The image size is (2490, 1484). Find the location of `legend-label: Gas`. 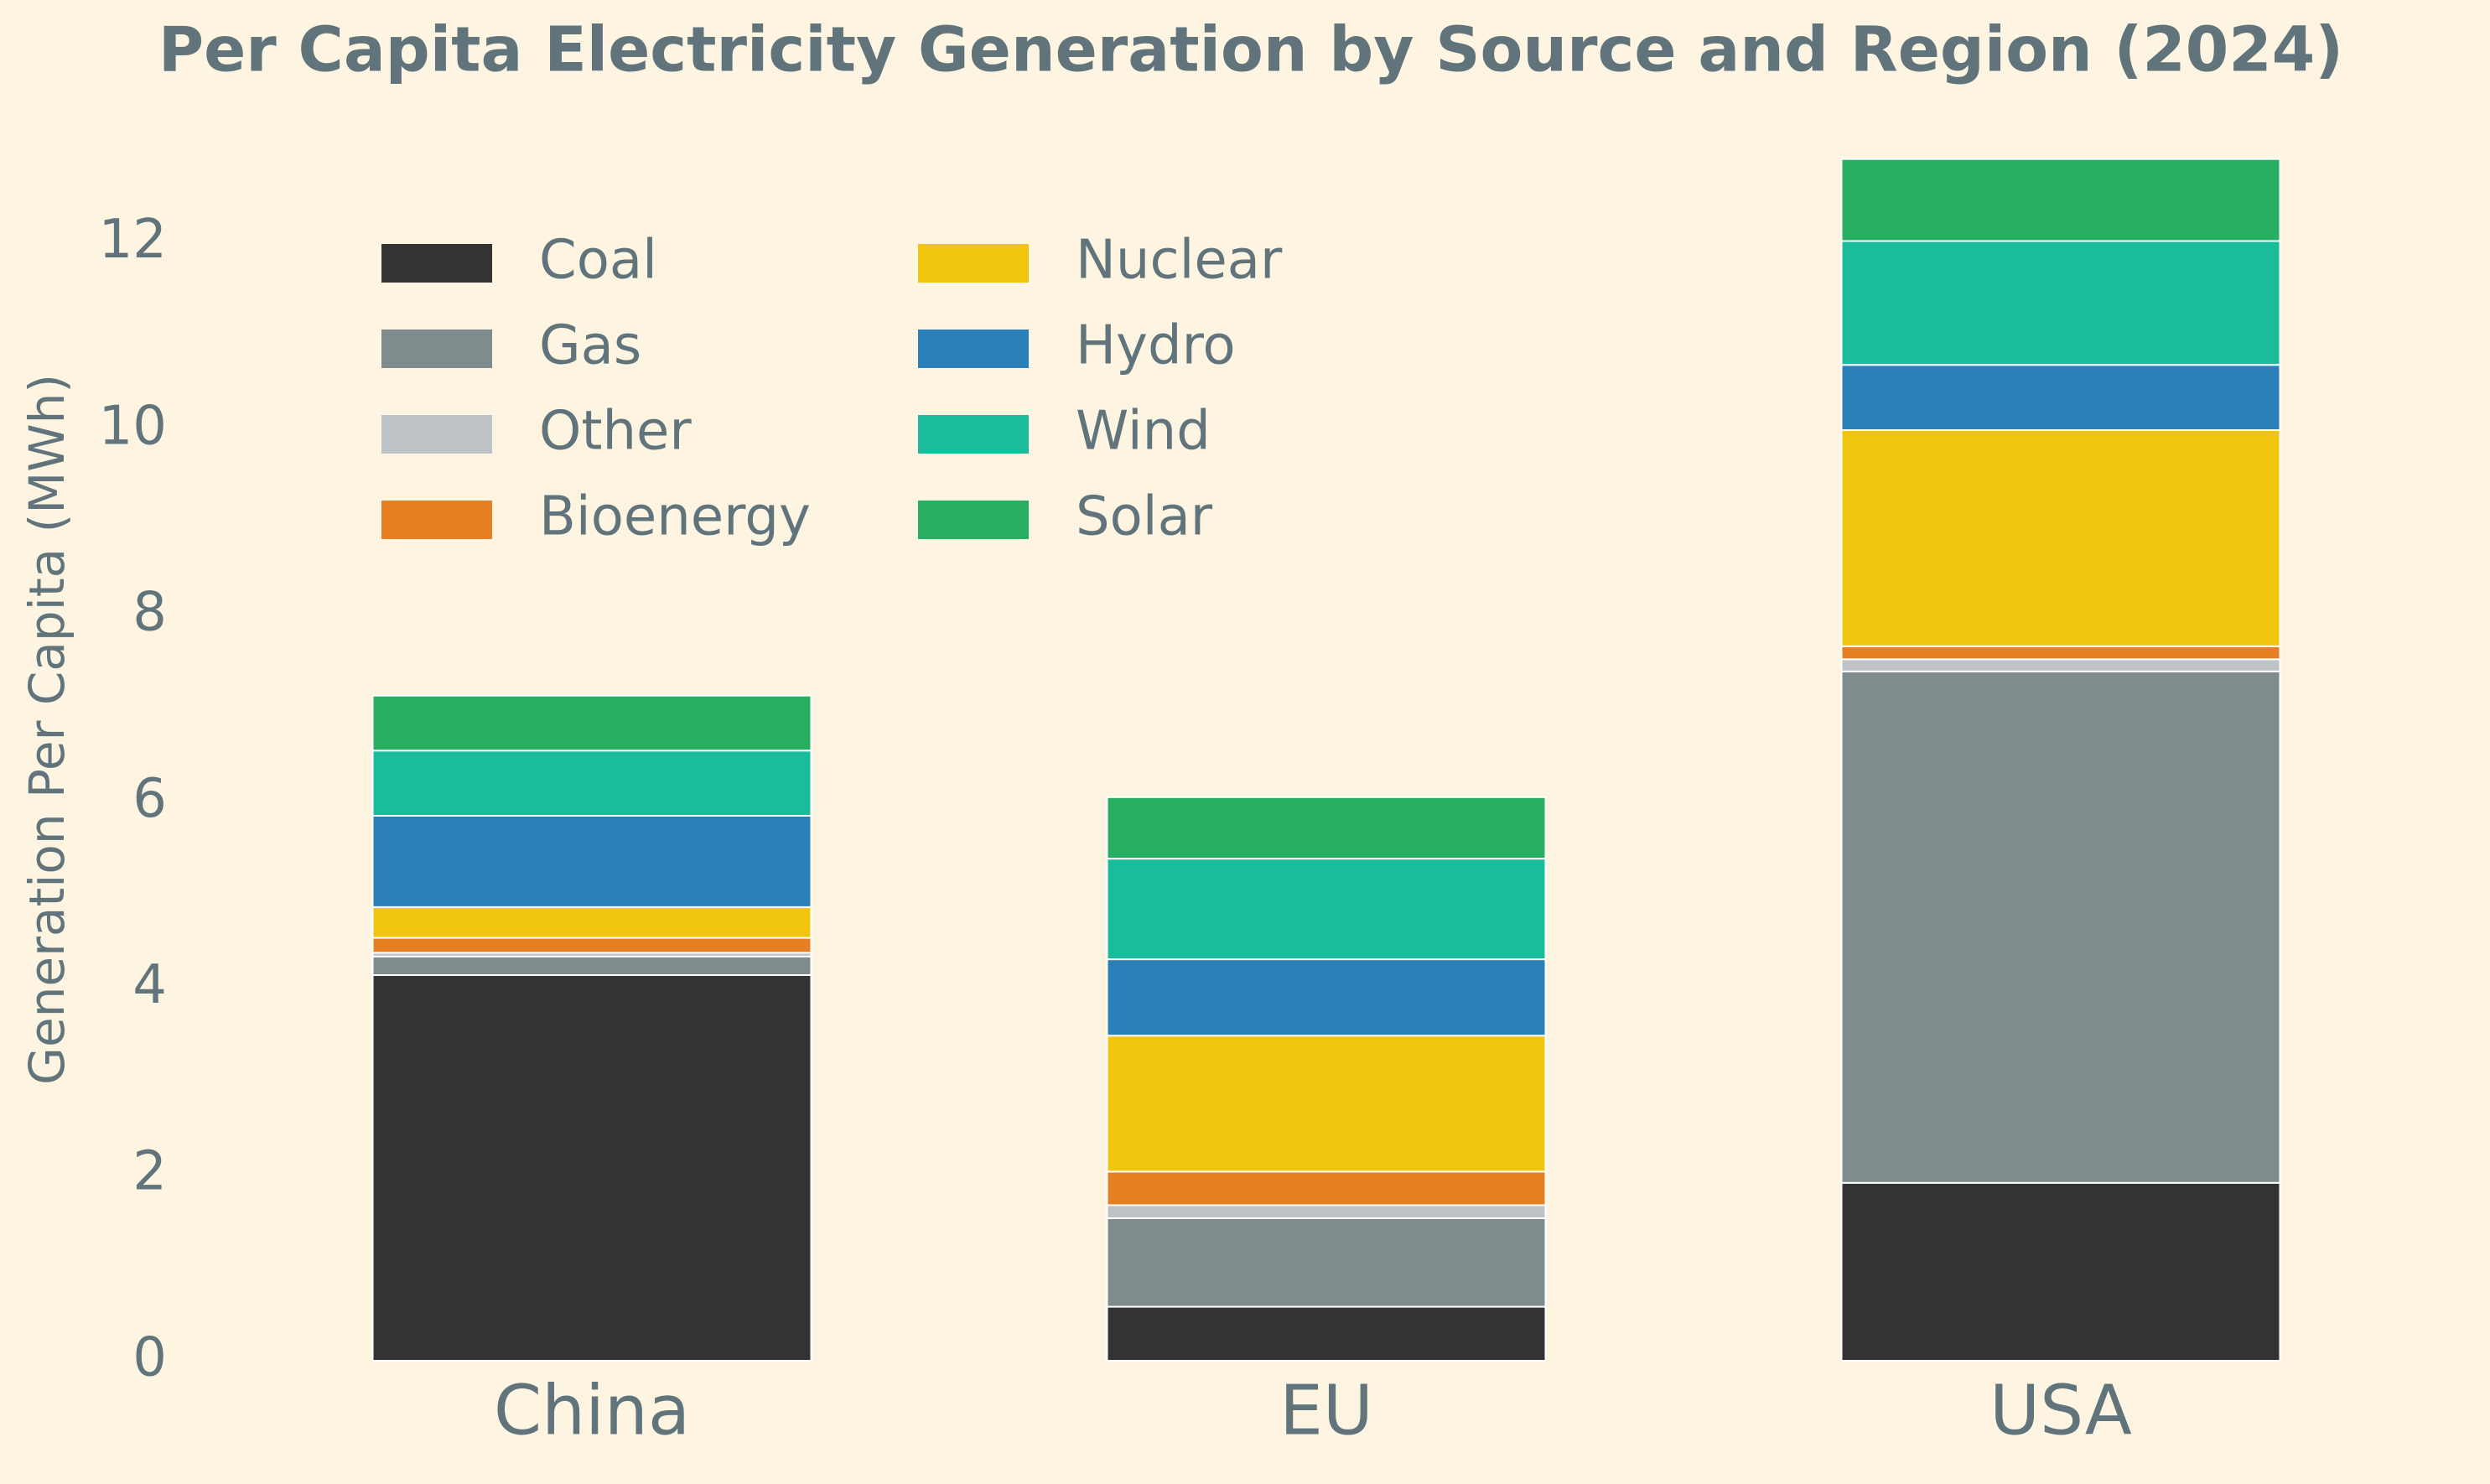

legend-label: Gas is located at coordinates (590, 346).